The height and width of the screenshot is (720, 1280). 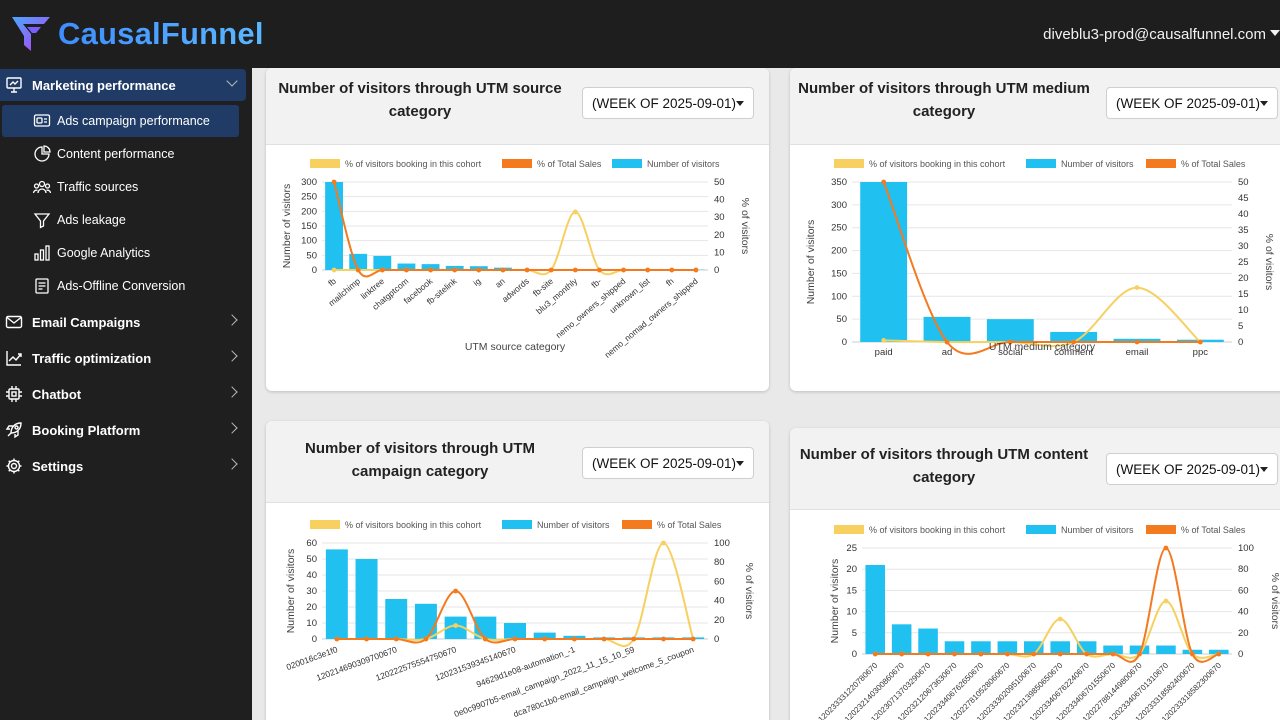 I want to click on mail-icon, so click(x=14, y=322).